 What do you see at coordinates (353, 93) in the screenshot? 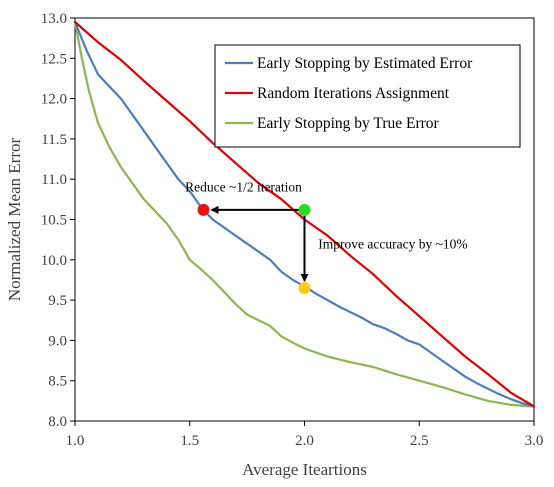
I see `legend-label-1: Random Iterations Assignment` at bounding box center [353, 93].